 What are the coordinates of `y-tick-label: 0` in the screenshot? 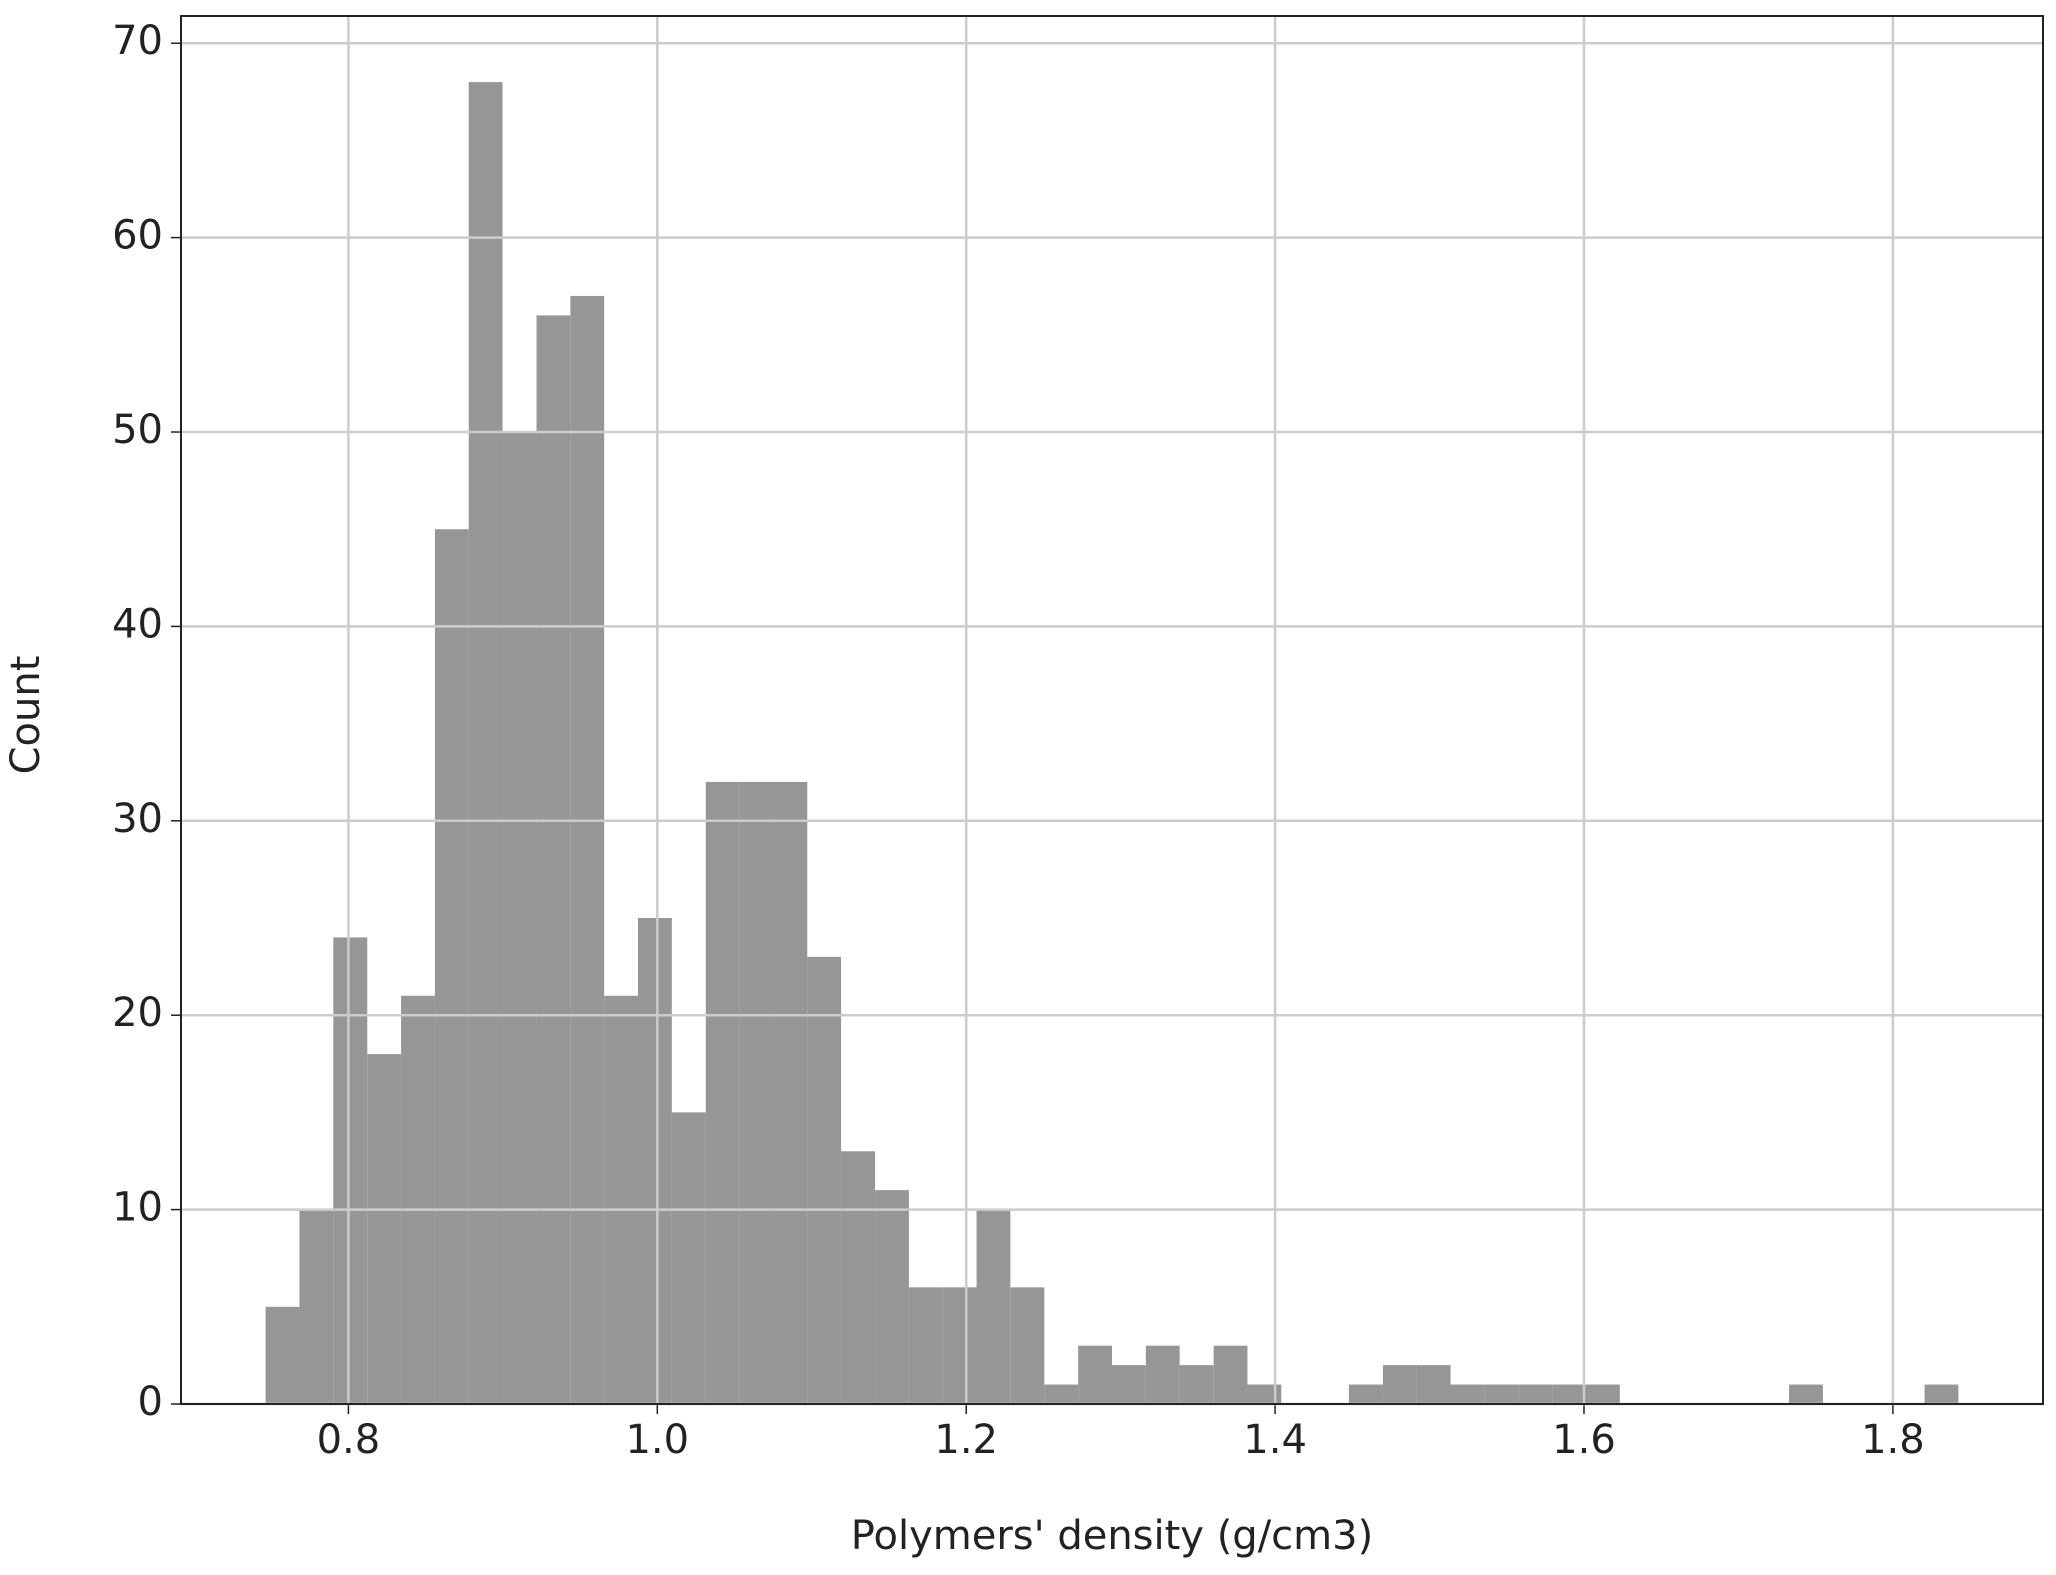 It's located at (150, 1402).